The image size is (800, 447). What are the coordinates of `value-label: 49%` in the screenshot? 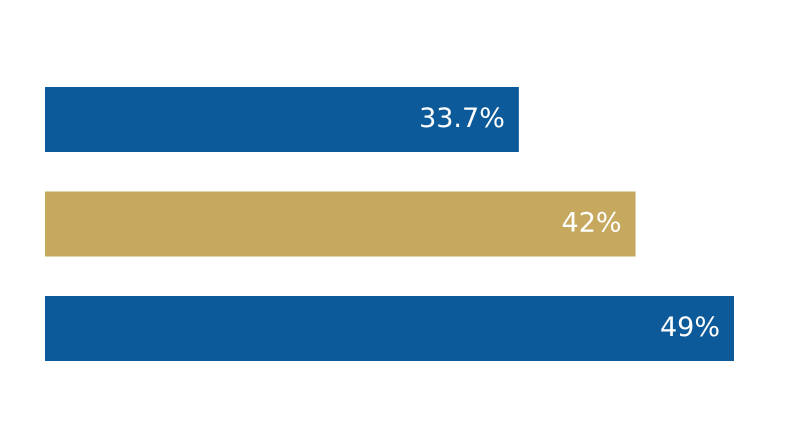 It's located at (690, 327).